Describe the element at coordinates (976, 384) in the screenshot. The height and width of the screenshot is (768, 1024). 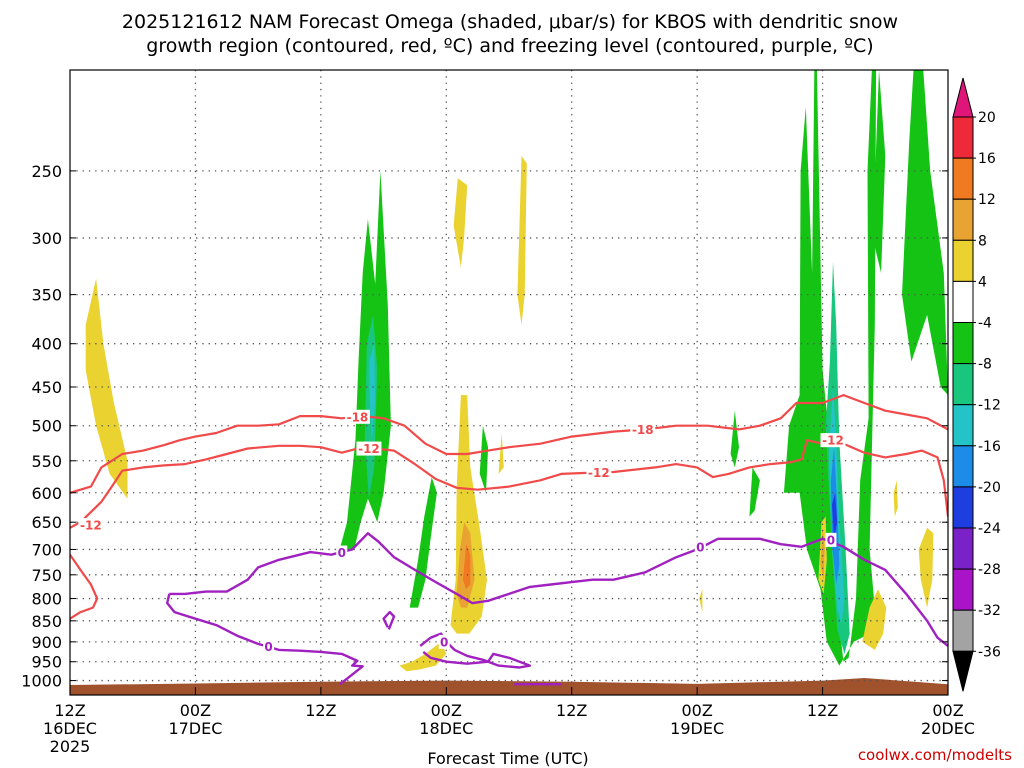
I see `colorbar: 20 16 12 8 4 -4 -8 -12 -16 -20 -24 -28 -32 -36` at that location.